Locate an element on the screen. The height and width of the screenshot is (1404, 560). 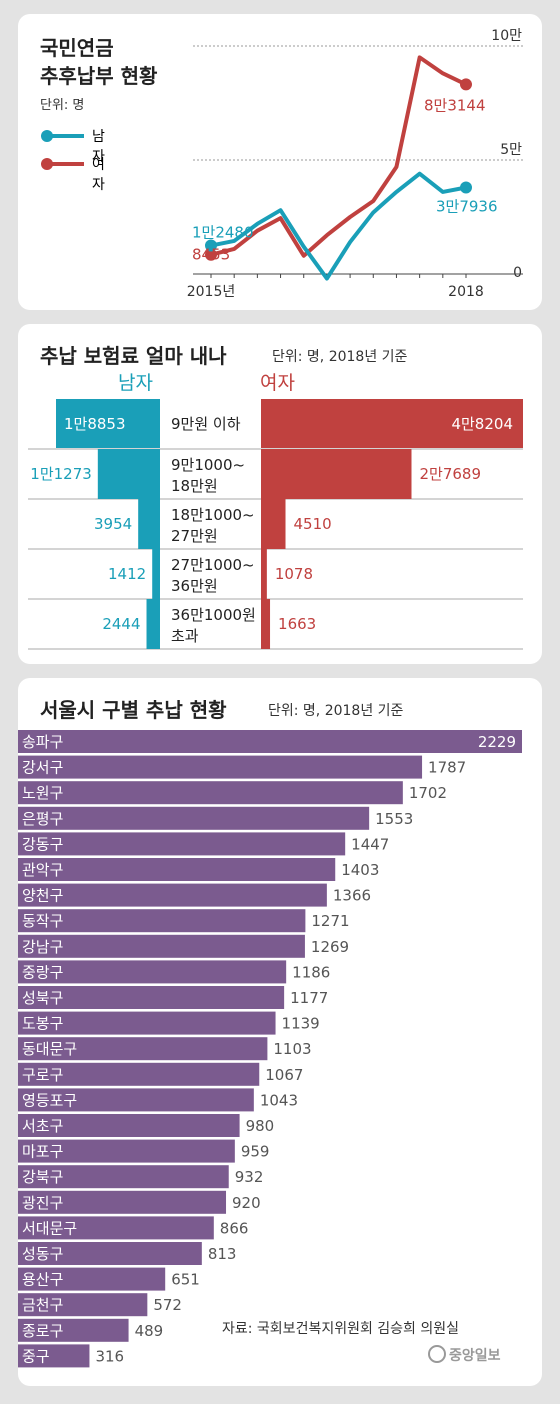
district-value: 572 is located at coordinates (167, 1305).